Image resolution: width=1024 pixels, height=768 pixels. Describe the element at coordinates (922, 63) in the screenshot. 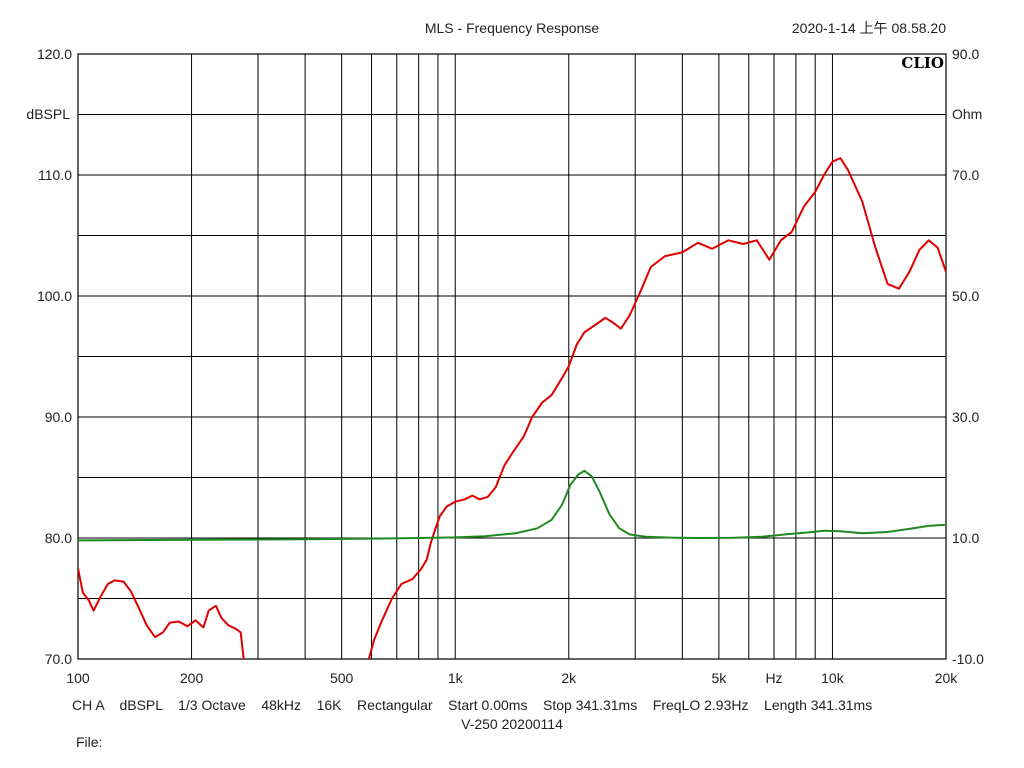

I see `clio-logo: CLIO` at that location.